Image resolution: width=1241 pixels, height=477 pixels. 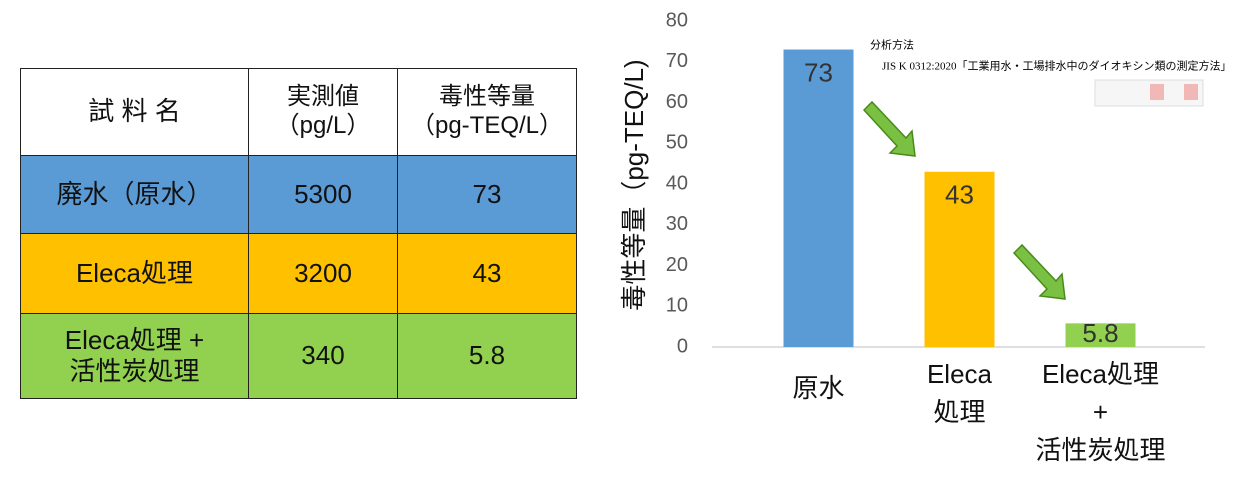 What do you see at coordinates (677, 265) in the screenshot?
I see `y-tick-label: 20` at bounding box center [677, 265].